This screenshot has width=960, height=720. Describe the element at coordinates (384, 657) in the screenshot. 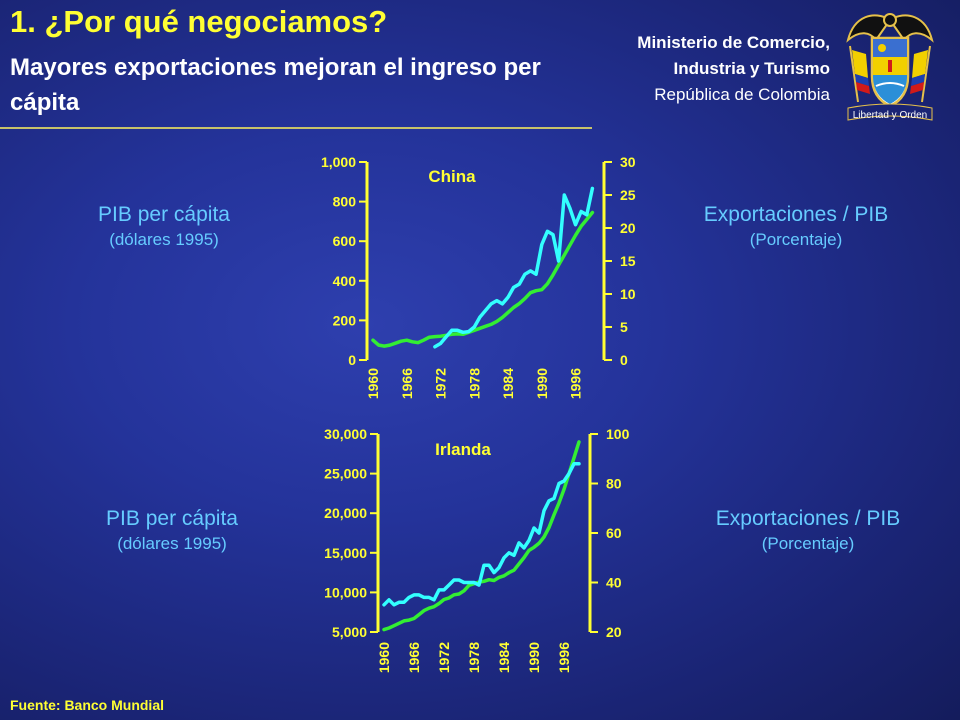

I see `ireland-x-tick-label: 1960` at that location.